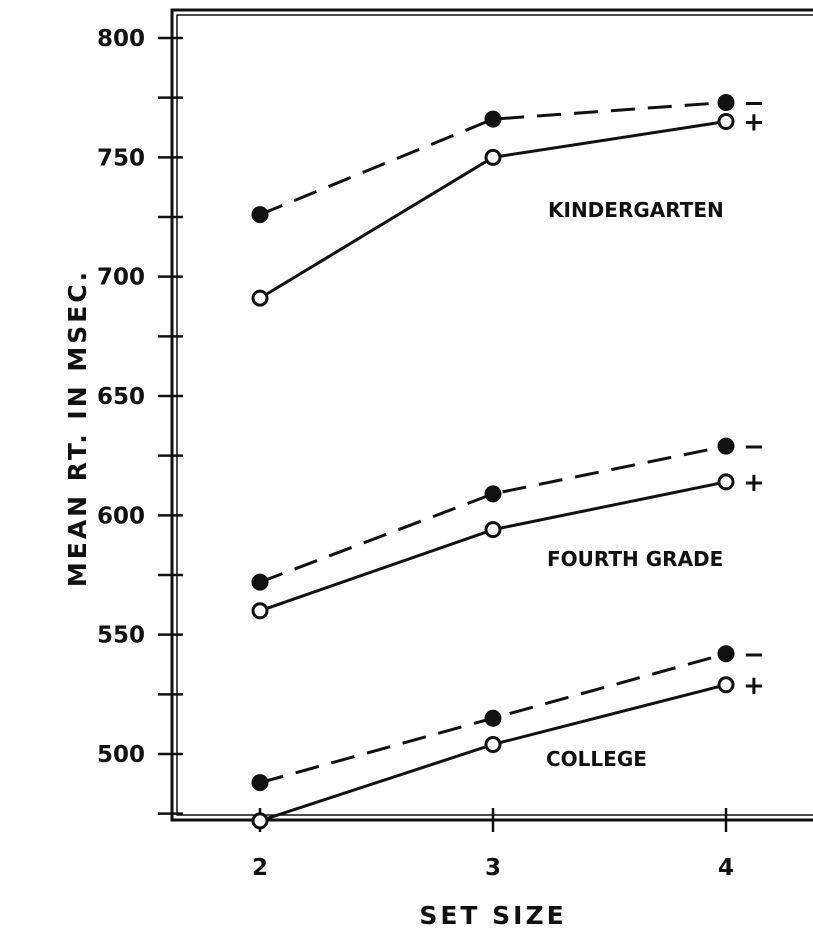 This screenshot has width=813, height=949. What do you see at coordinates (754, 655) in the screenshot?
I see `college-minus-sign: −` at bounding box center [754, 655].